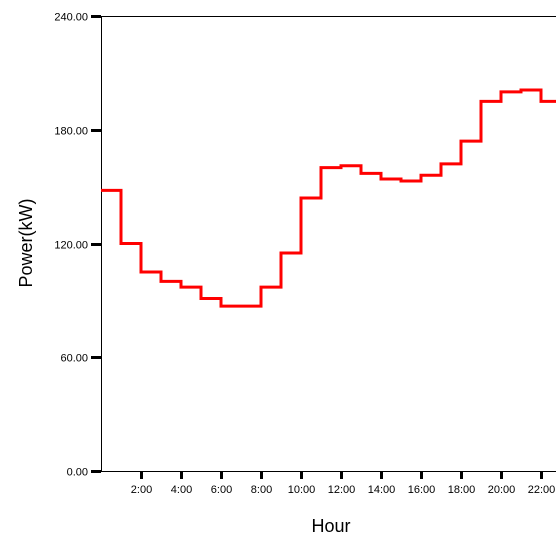 The width and height of the screenshot is (556, 542). I want to click on x-tick-label: 18:00, so click(462, 490).